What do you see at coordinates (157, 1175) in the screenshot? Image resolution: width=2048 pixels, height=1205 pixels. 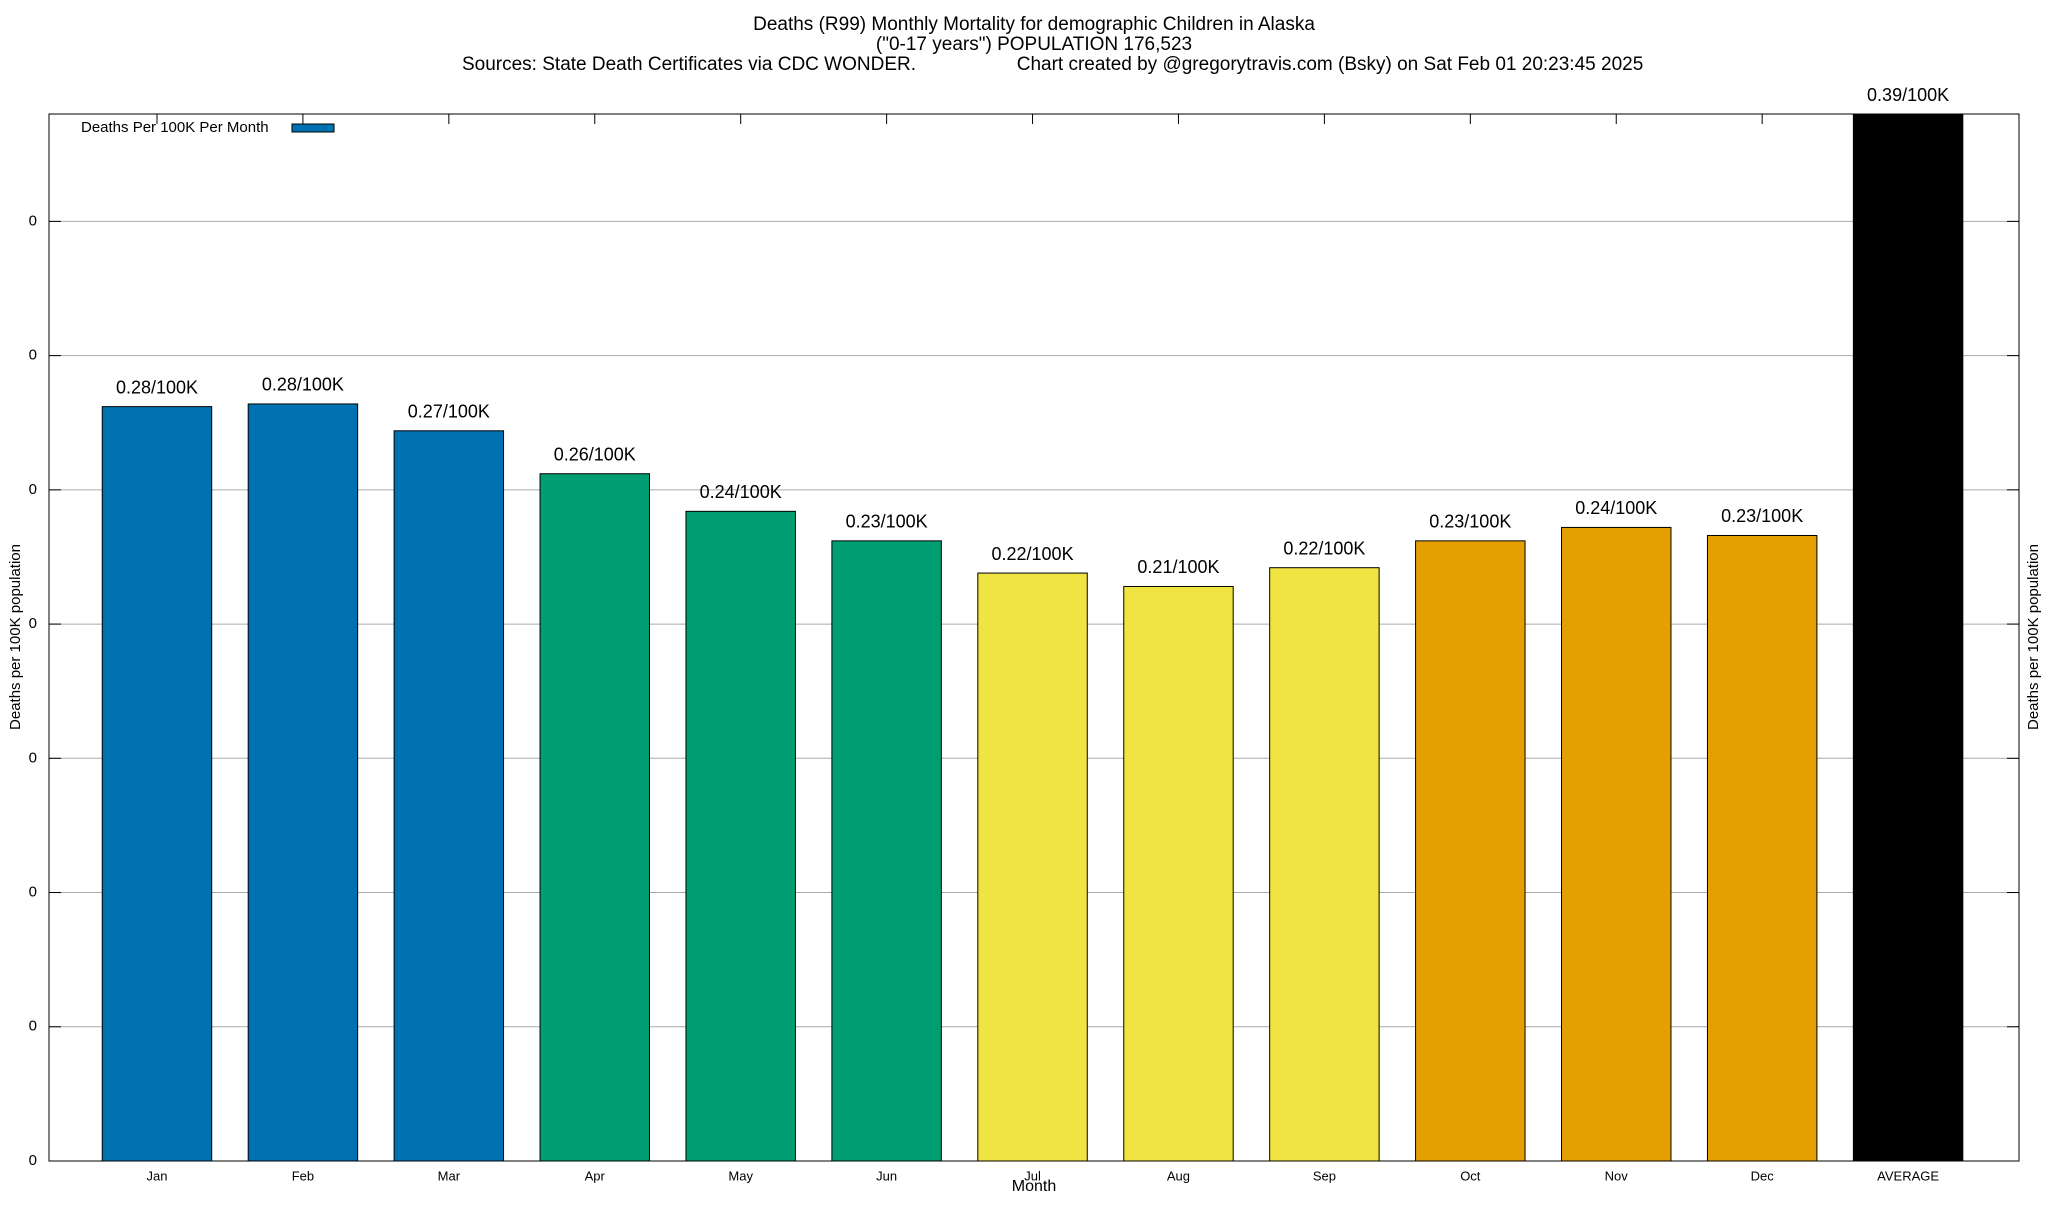 I see `x-tick-label: Jan` at bounding box center [157, 1175].